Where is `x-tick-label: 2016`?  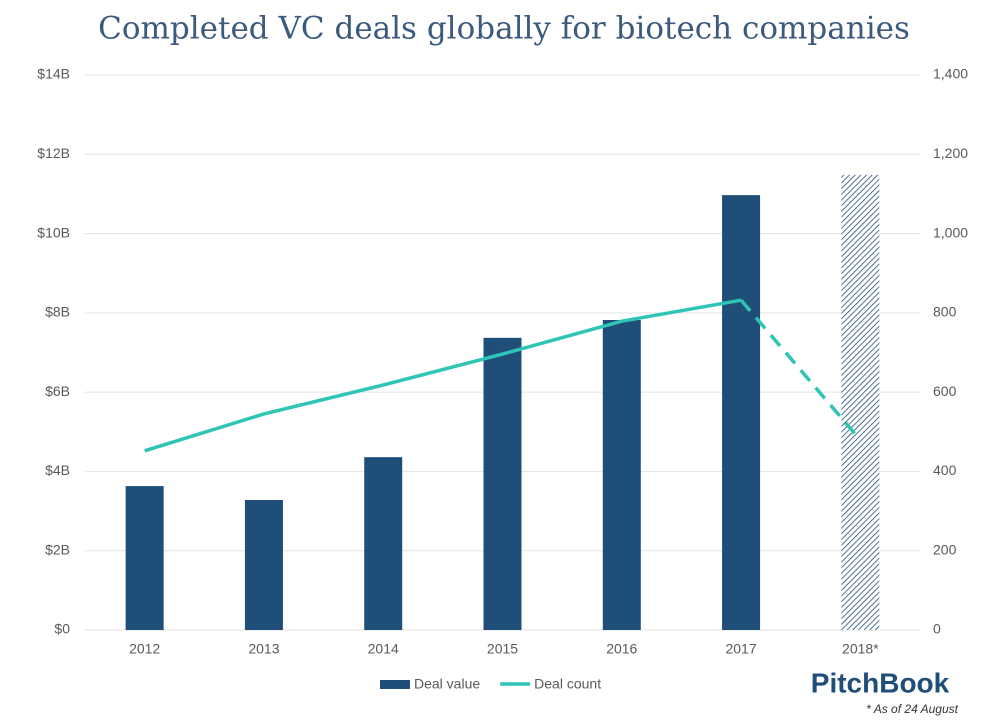 x-tick-label: 2016 is located at coordinates (621, 649).